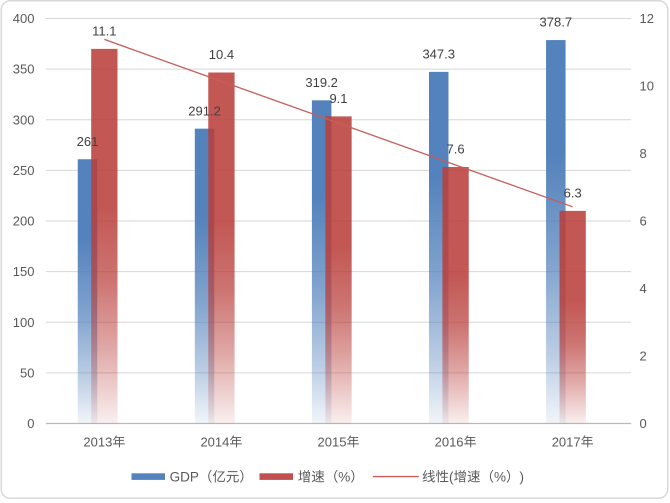 The width and height of the screenshot is (670, 503). Describe the element at coordinates (24, 119) in the screenshot. I see `svg-text: 300` at that location.